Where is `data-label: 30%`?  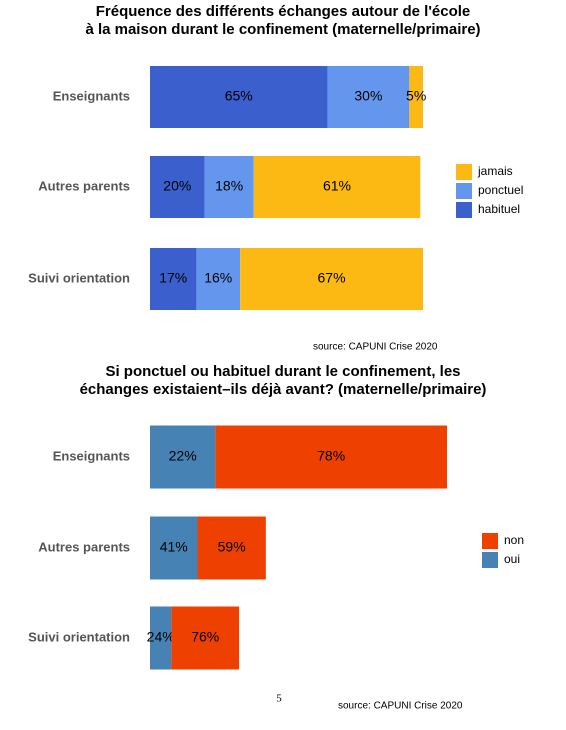
data-label: 30% is located at coordinates (368, 96).